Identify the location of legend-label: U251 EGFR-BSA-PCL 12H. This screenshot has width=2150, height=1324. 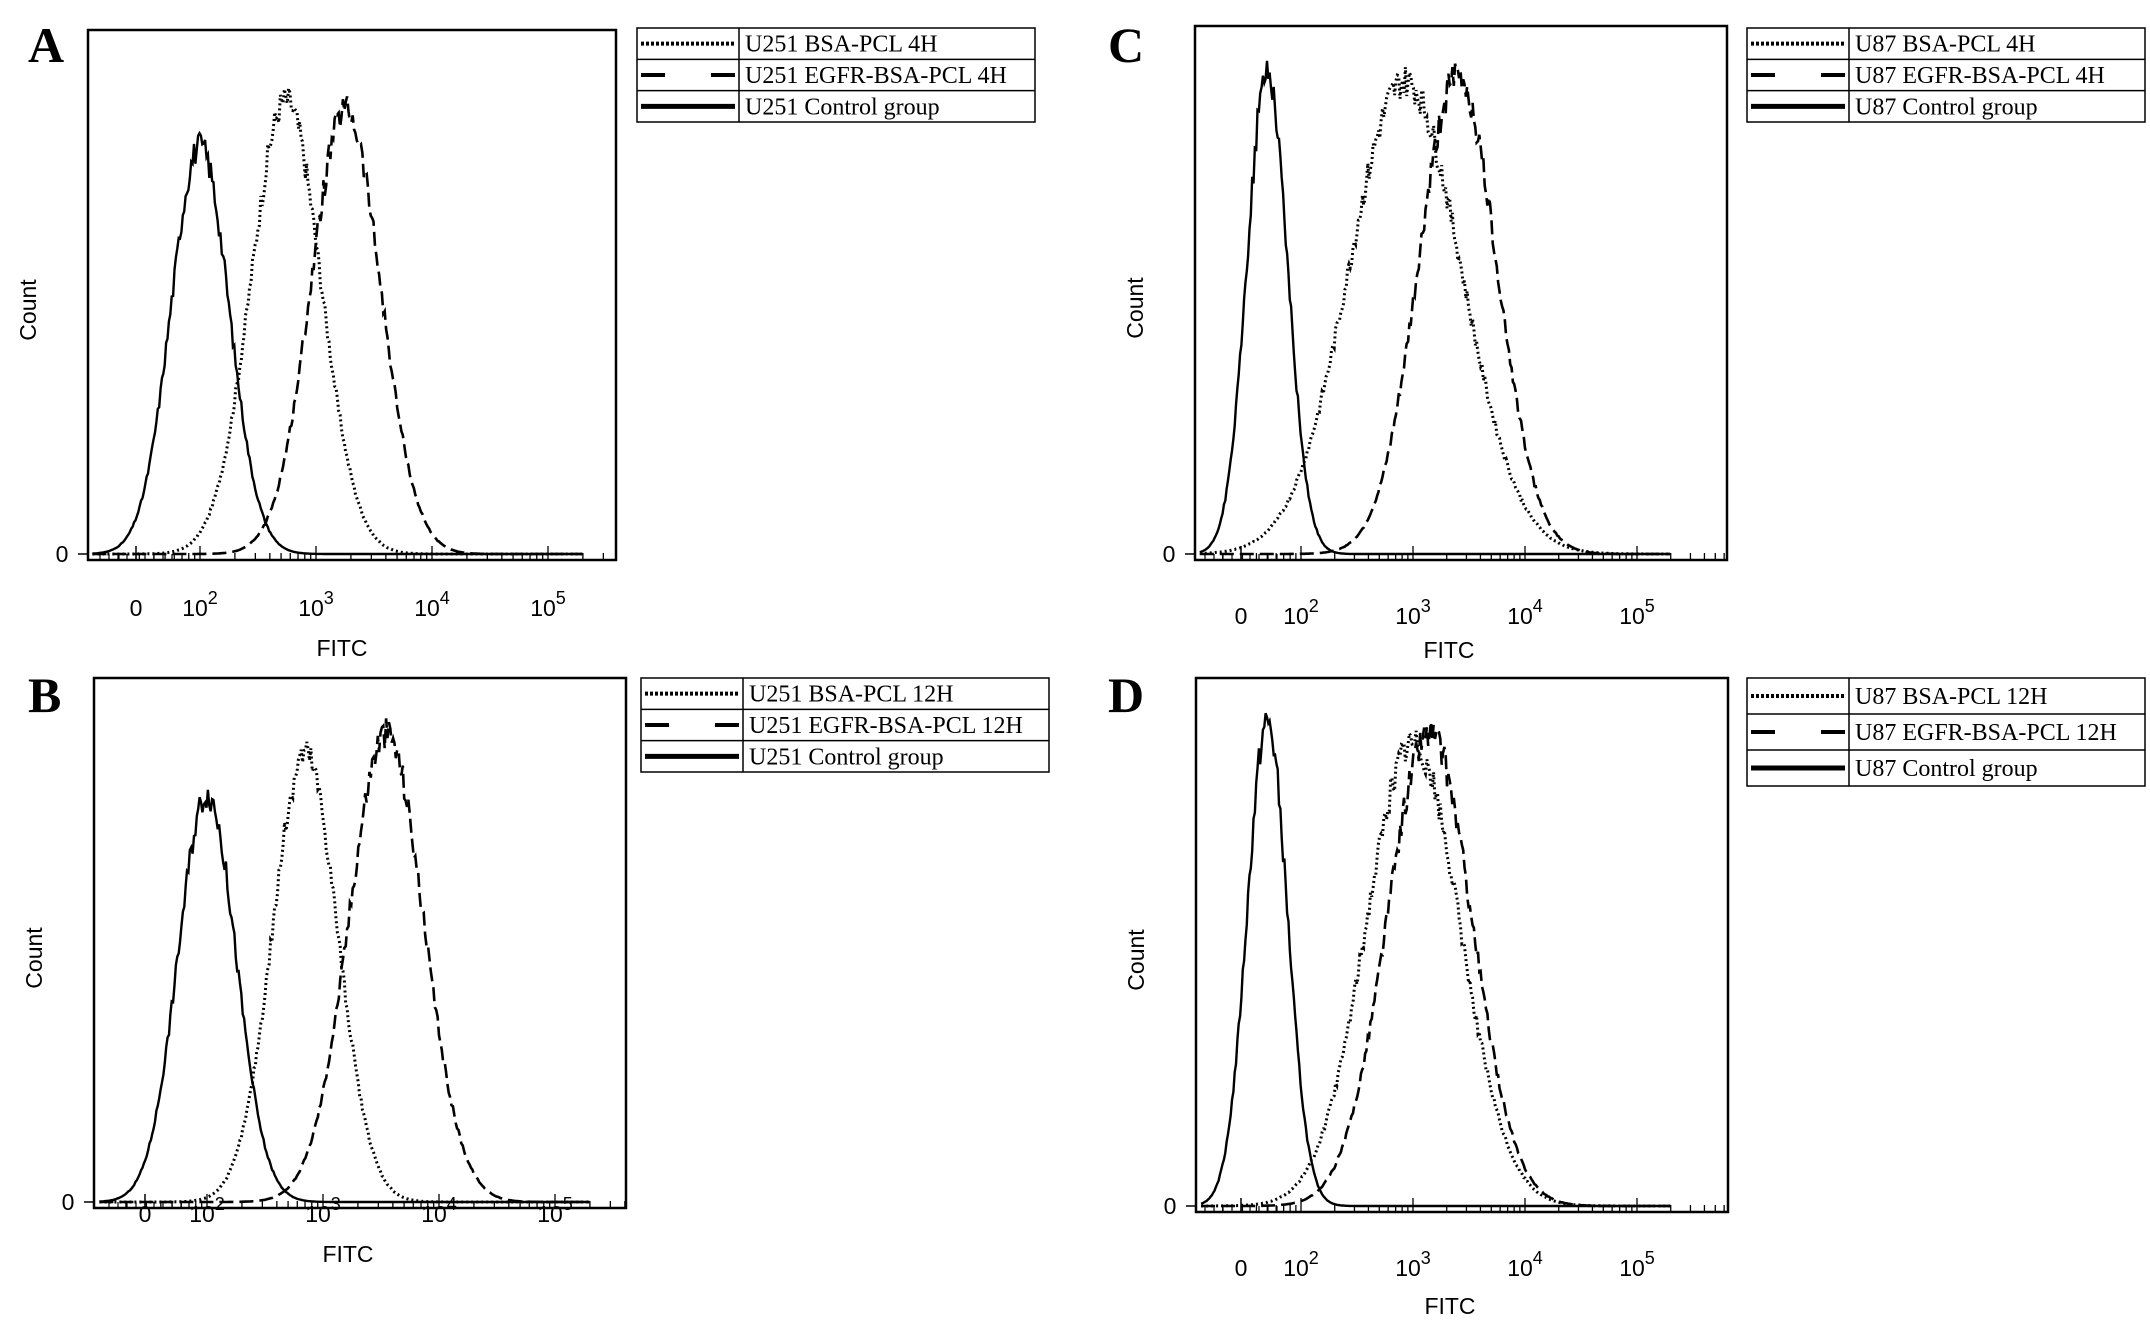
(886, 726).